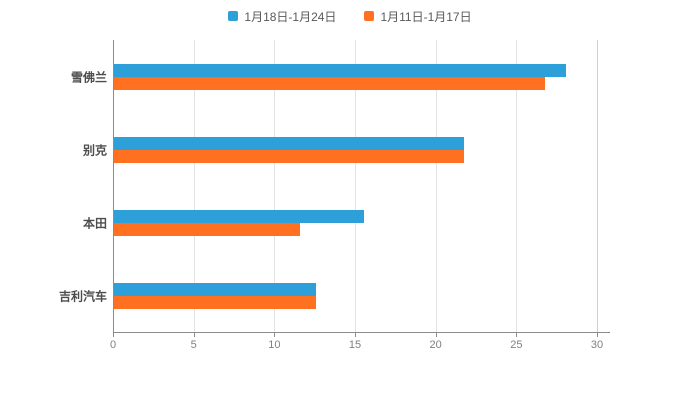  Describe the element at coordinates (435, 345) in the screenshot. I see `x-tick-label: 20` at that location.